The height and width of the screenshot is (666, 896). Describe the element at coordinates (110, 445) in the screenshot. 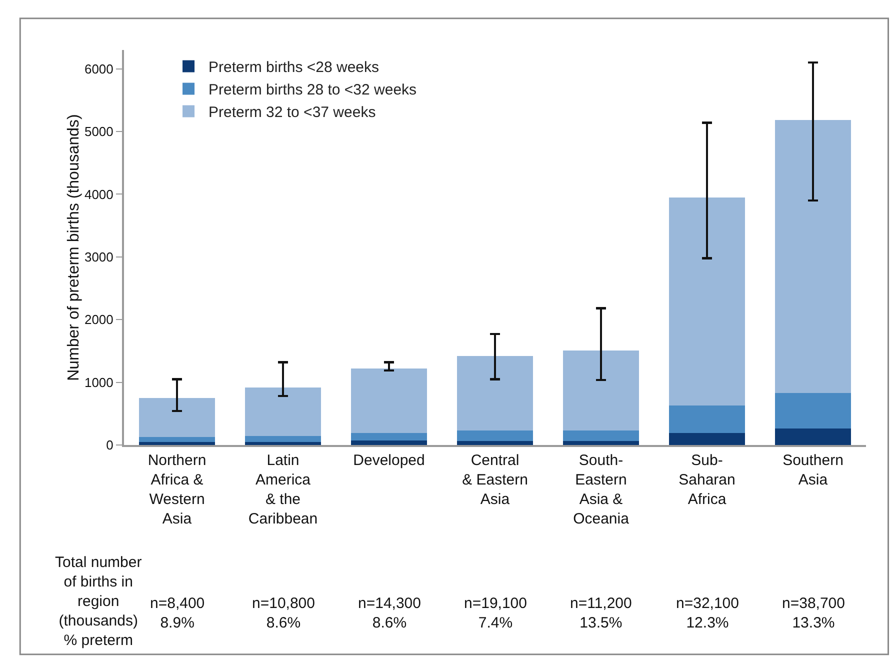

I see `y-tick-label: 0` at that location.